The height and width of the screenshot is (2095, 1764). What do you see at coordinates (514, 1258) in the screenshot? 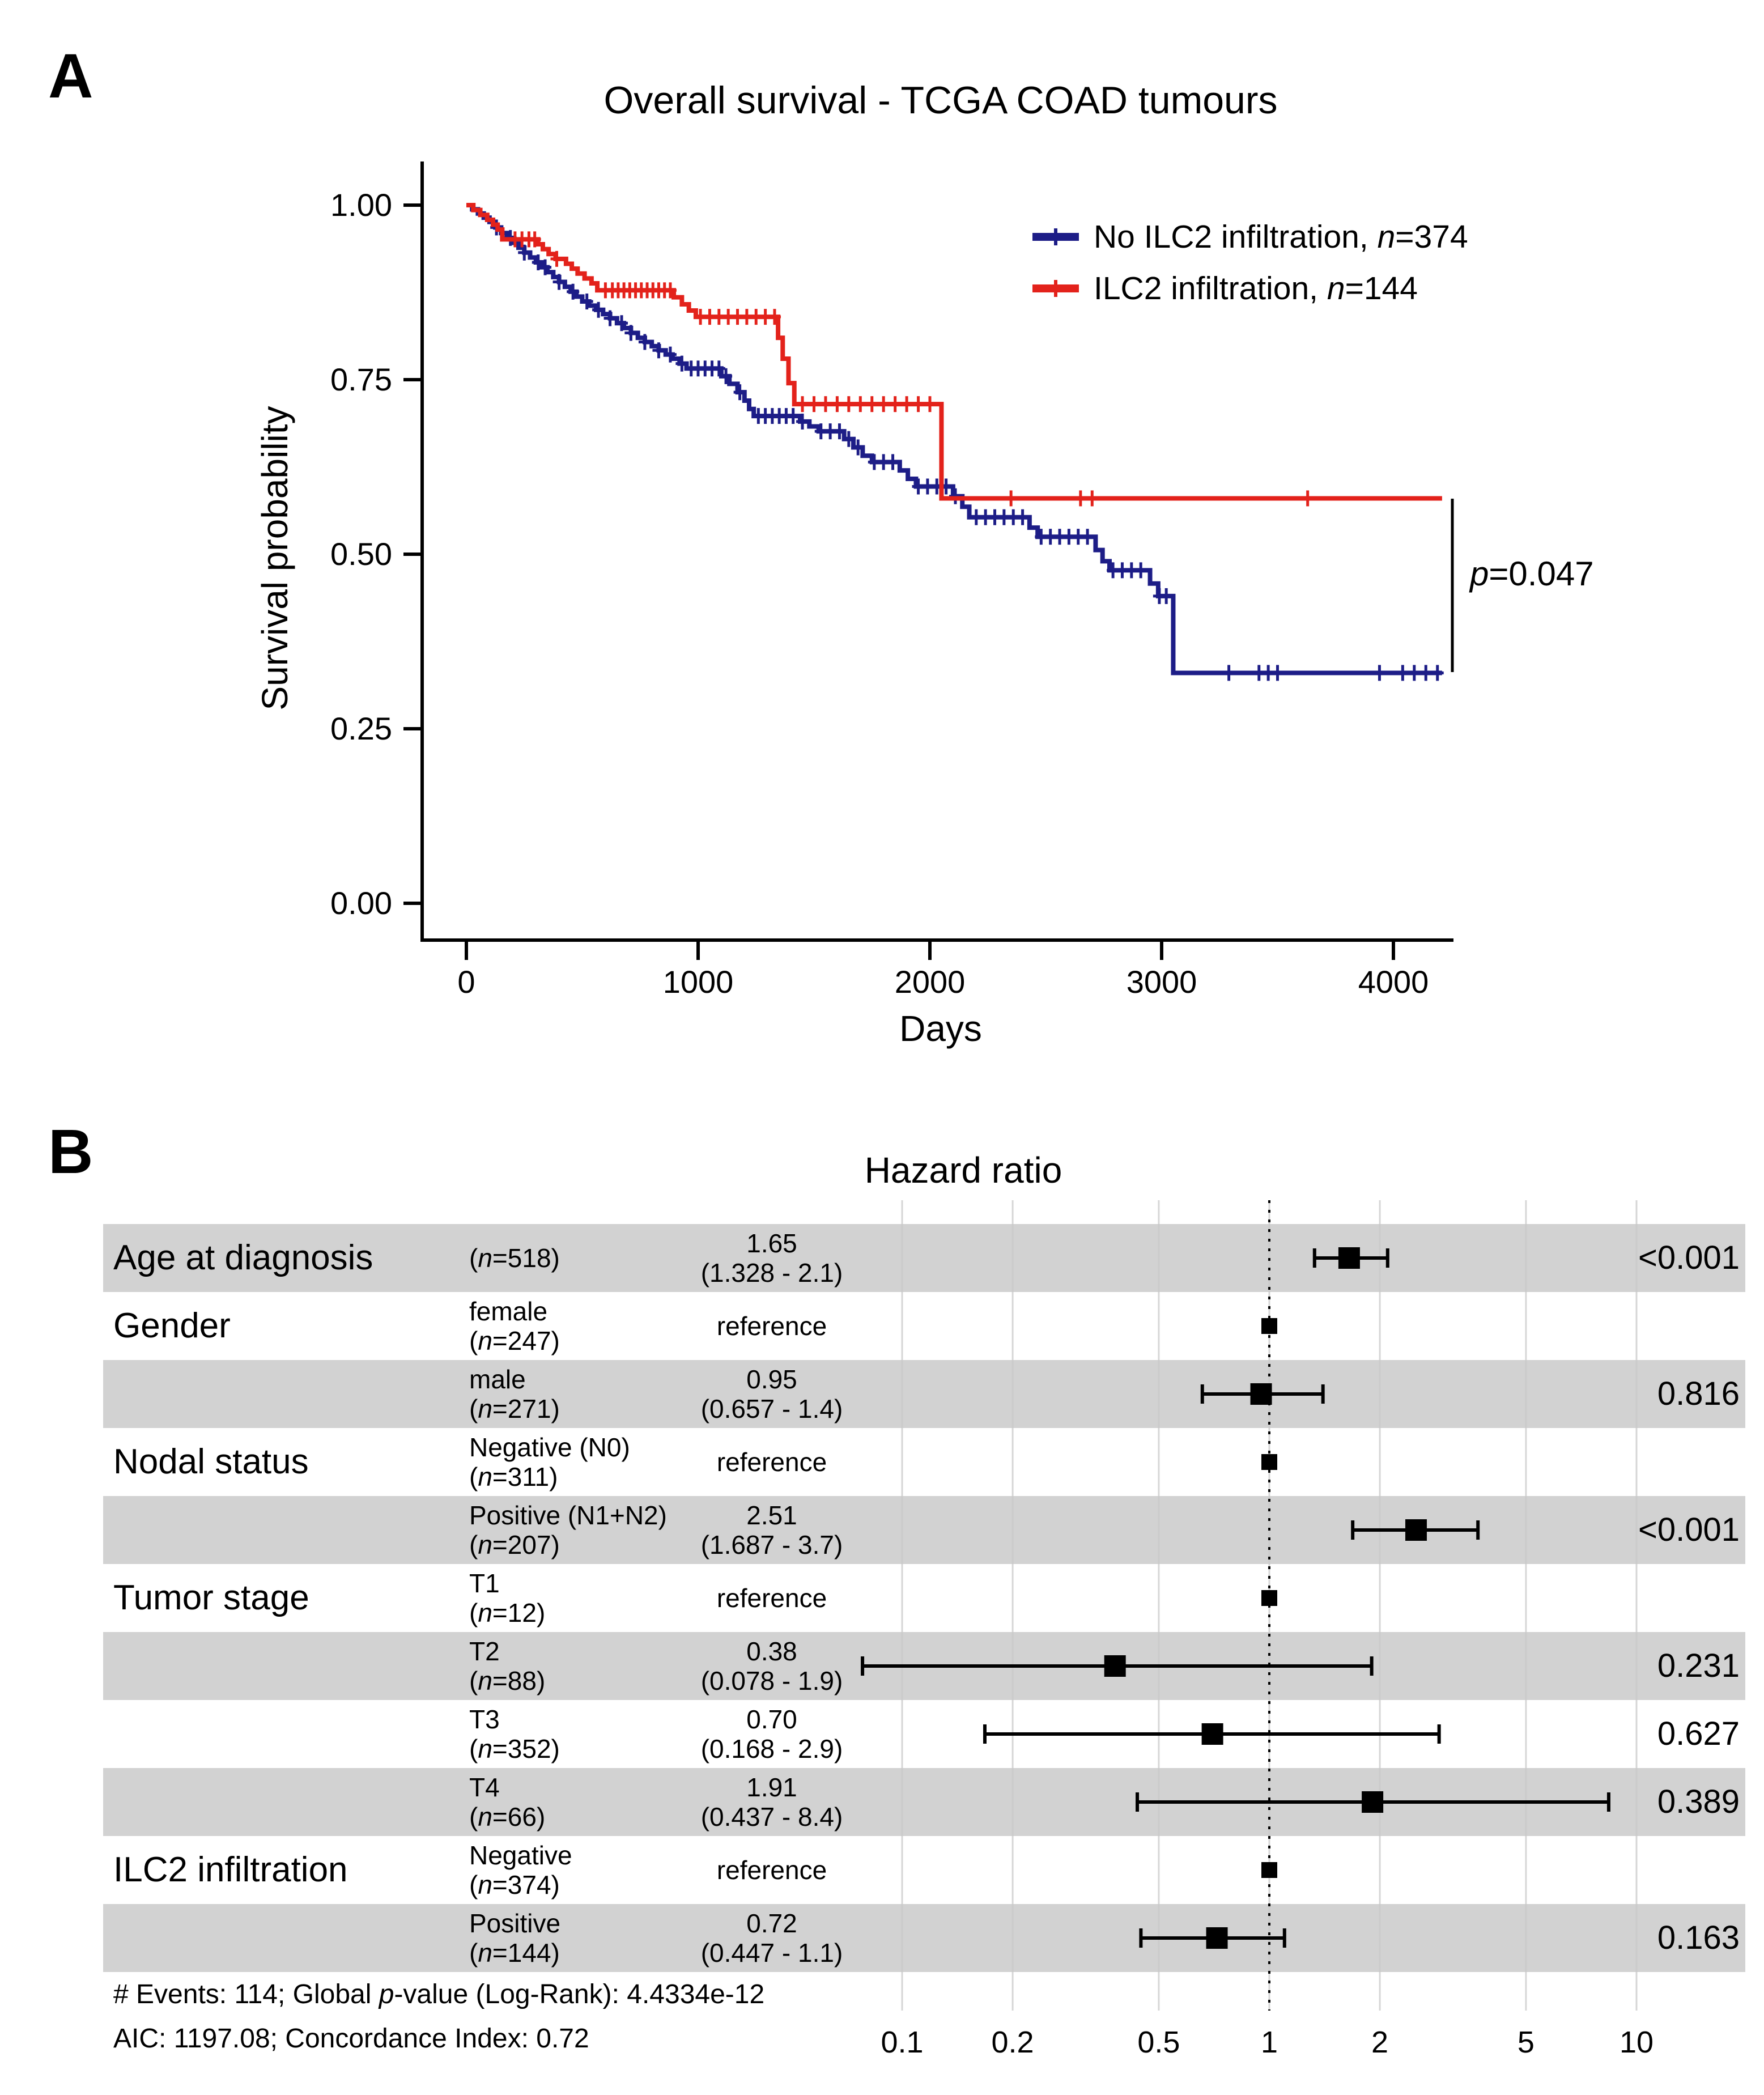
I see `row-level-label: (n=518)` at bounding box center [514, 1258].